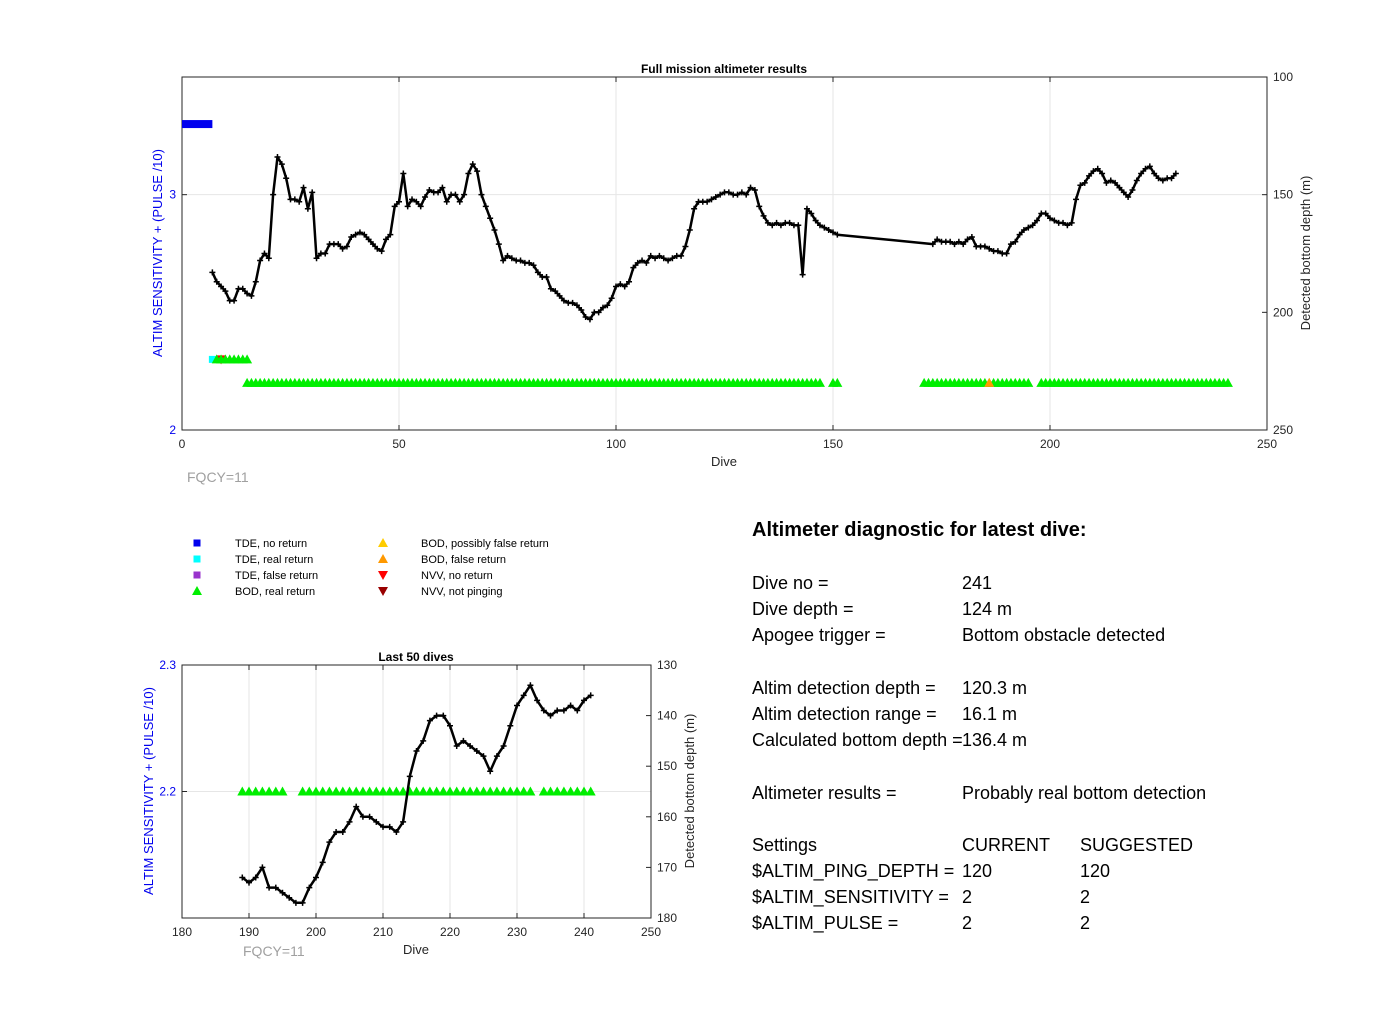  I want to click on x-tick-label: 180, so click(182, 932).